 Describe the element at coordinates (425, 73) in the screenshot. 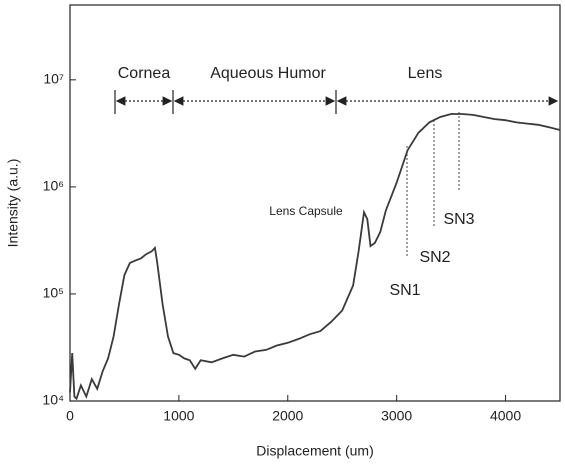

I see `annotation: Lens` at that location.